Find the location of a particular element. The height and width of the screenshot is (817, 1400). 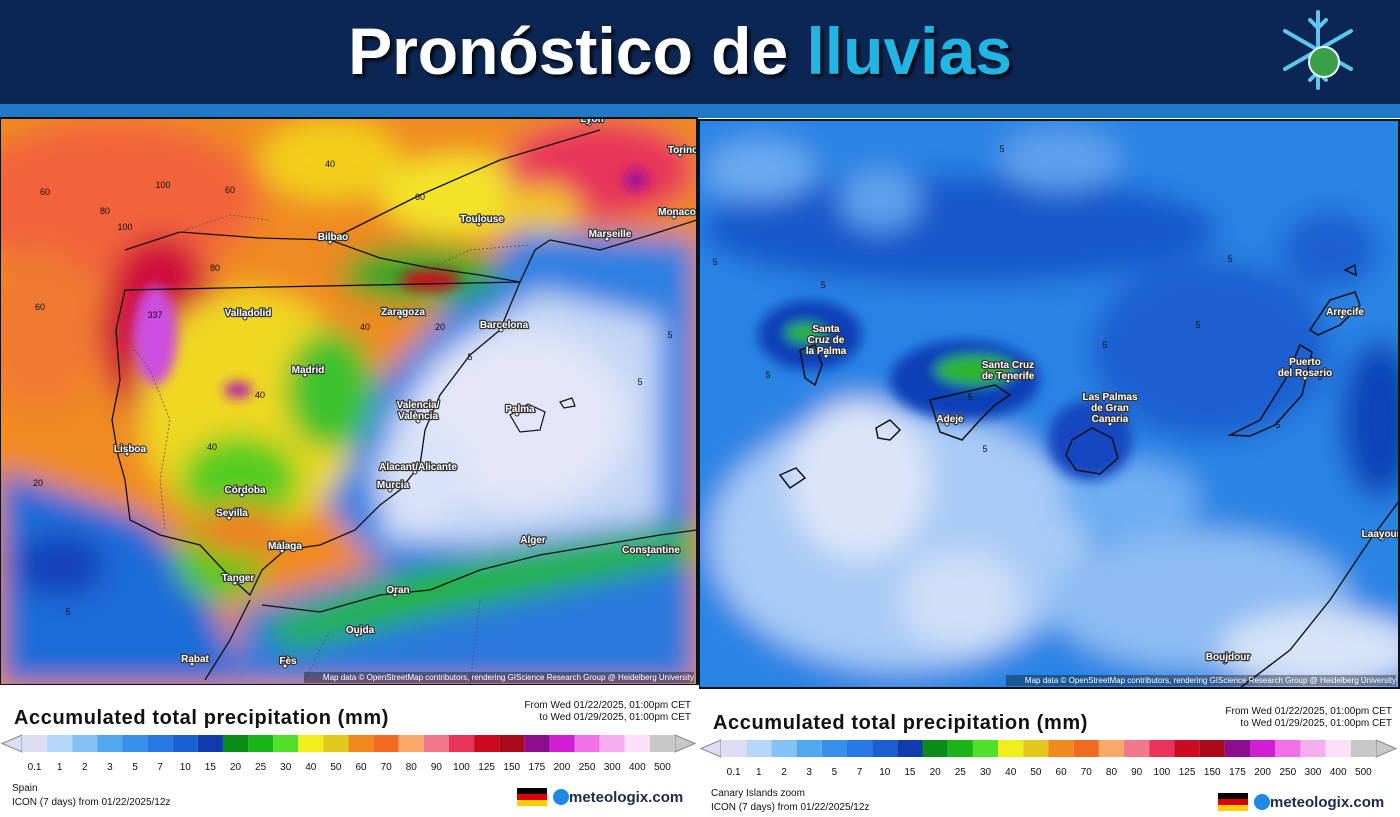

header-bar is located at coordinates (700, 52).